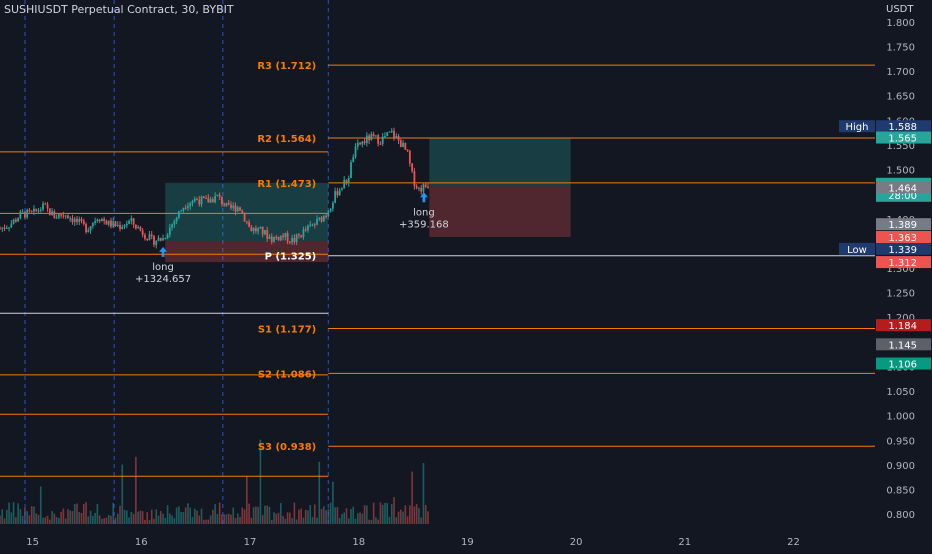 The image size is (932, 554). What do you see at coordinates (857, 126) in the screenshot?
I see `high-low-label-box` at bounding box center [857, 126].